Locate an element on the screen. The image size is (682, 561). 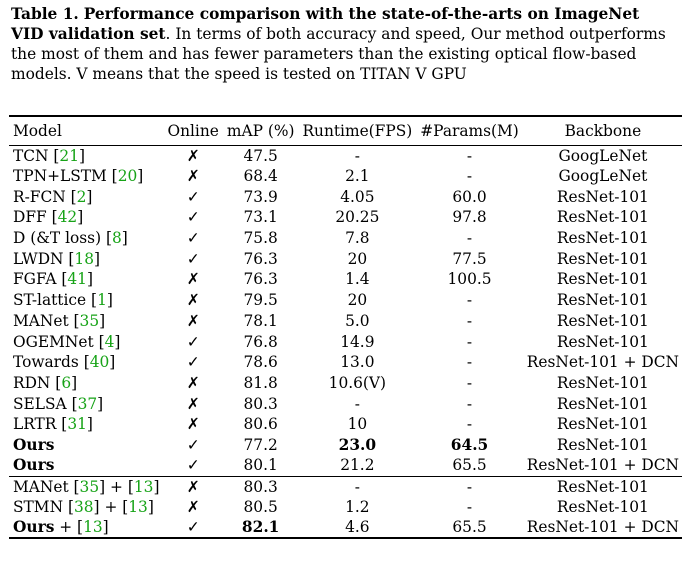
table-row: TCN [21] ✗ 47.5 - - GoogLeNet is located at coordinates (345, 155).